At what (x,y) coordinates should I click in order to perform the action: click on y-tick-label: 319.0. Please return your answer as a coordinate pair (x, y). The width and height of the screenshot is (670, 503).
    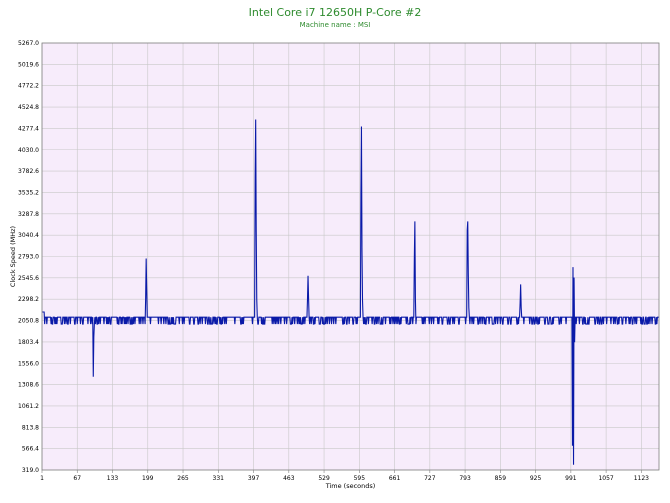
    Looking at the image, I should click on (30, 470).